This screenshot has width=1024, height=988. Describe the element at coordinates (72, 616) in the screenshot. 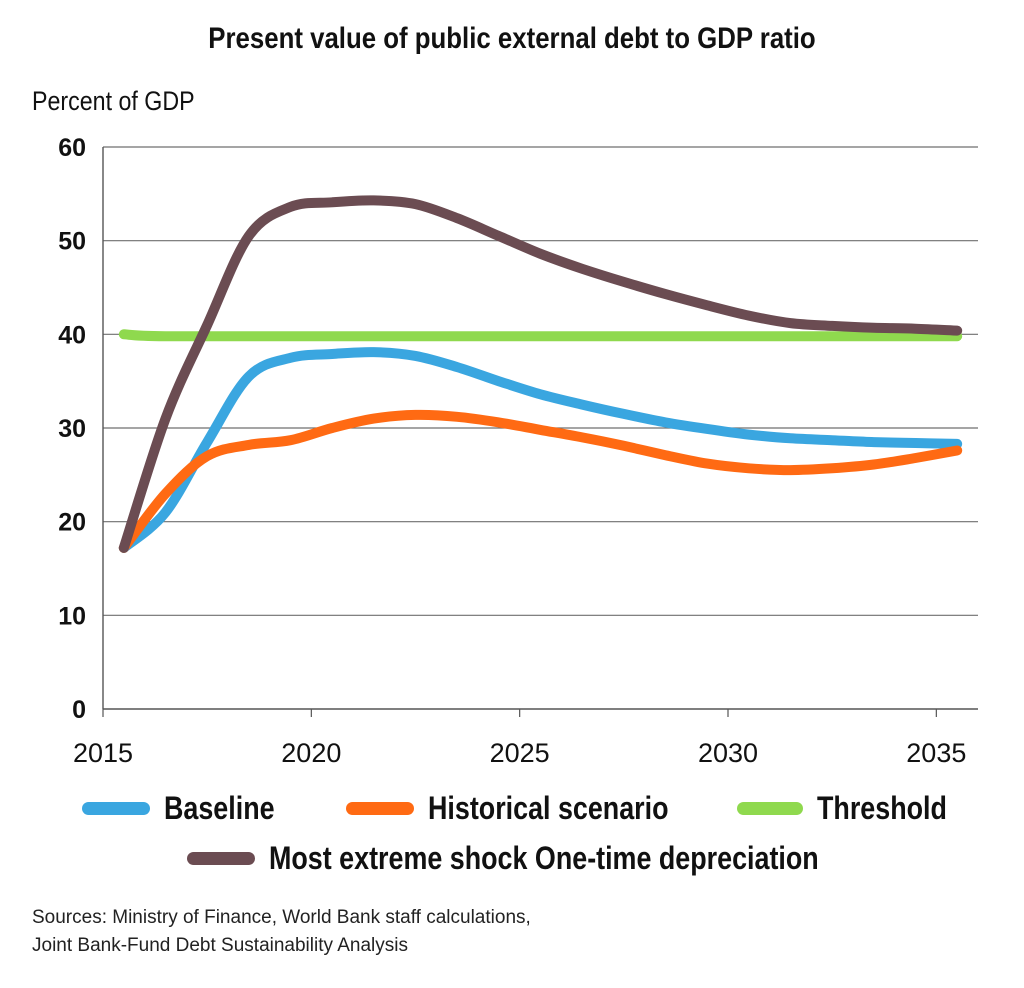

I see `y-tick-label-10: 10` at that location.